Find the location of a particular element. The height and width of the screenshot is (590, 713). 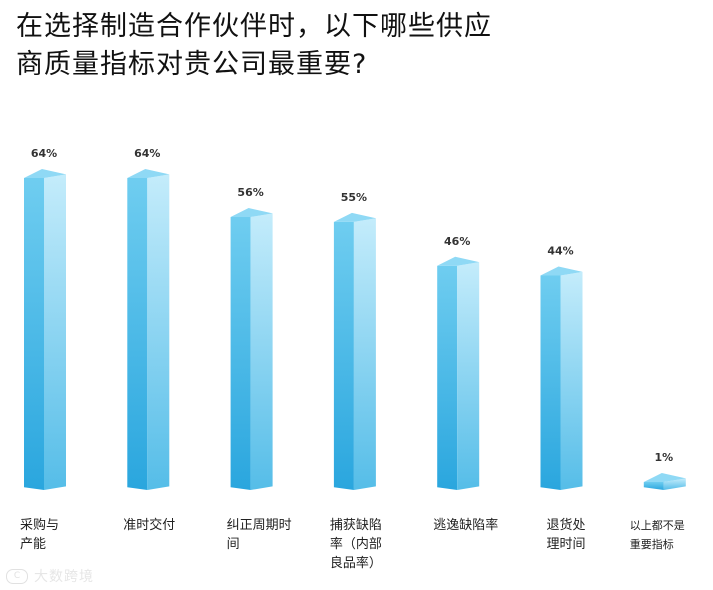

value-label-1: 64% is located at coordinates (44, 153).